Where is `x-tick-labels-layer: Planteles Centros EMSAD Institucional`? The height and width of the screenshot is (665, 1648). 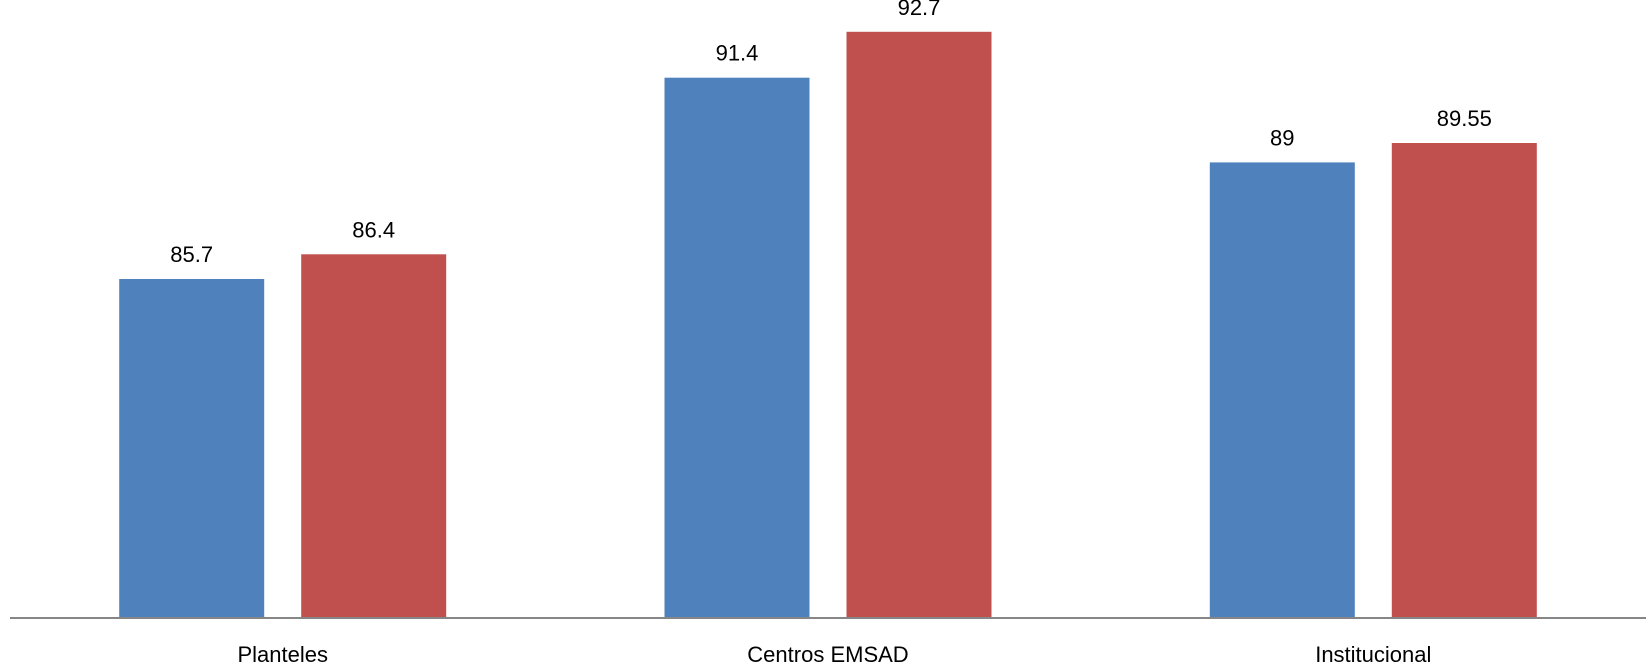 x-tick-labels-layer: Planteles Centros EMSAD Institucional is located at coordinates (834, 653).